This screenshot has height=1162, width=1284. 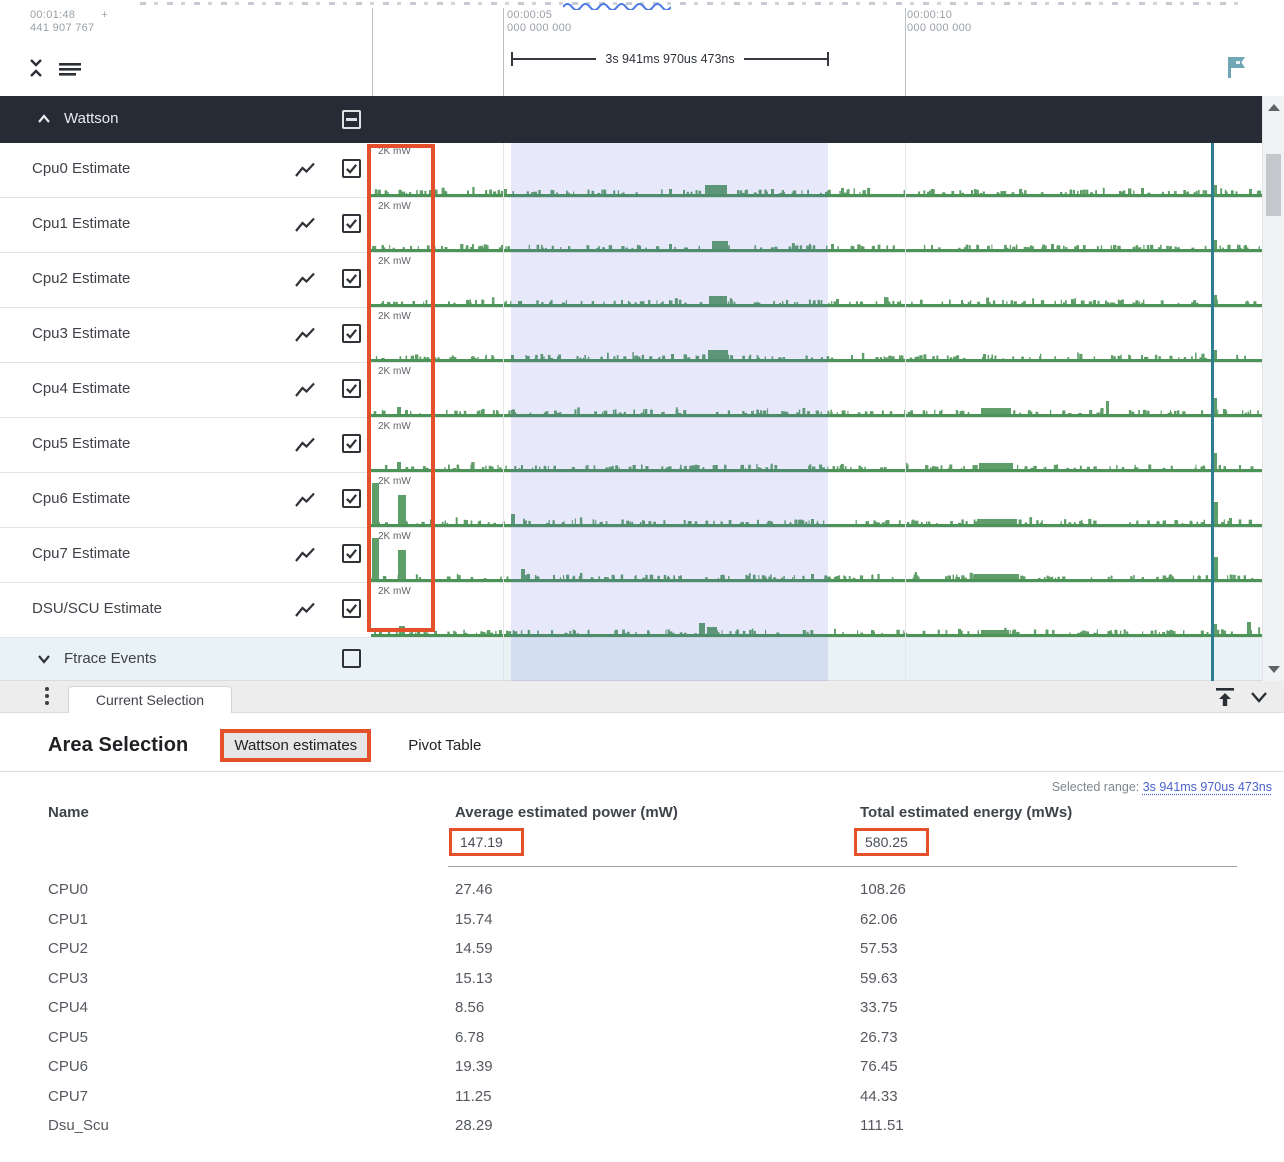 What do you see at coordinates (1274, 669) in the screenshot?
I see `scroll-down-arrow` at bounding box center [1274, 669].